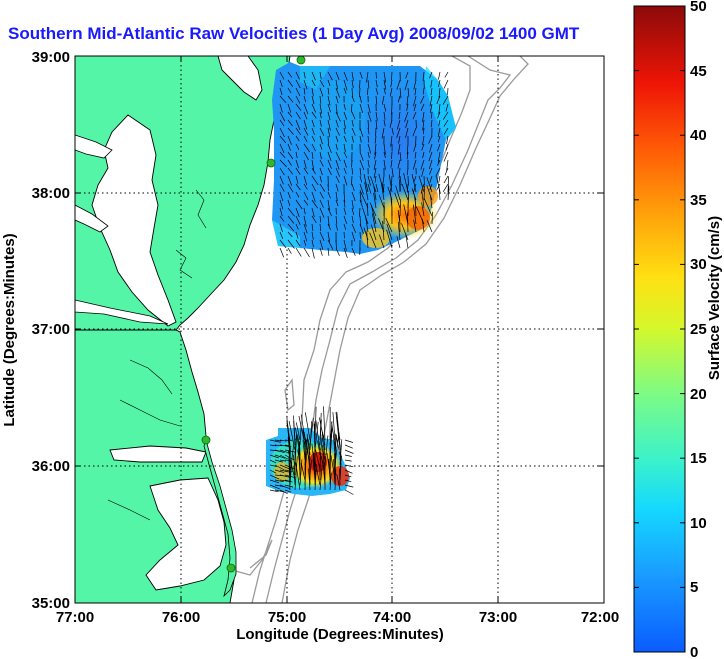  Describe the element at coordinates (498, 617) in the screenshot. I see `x-tick-label: 73:00` at that location.